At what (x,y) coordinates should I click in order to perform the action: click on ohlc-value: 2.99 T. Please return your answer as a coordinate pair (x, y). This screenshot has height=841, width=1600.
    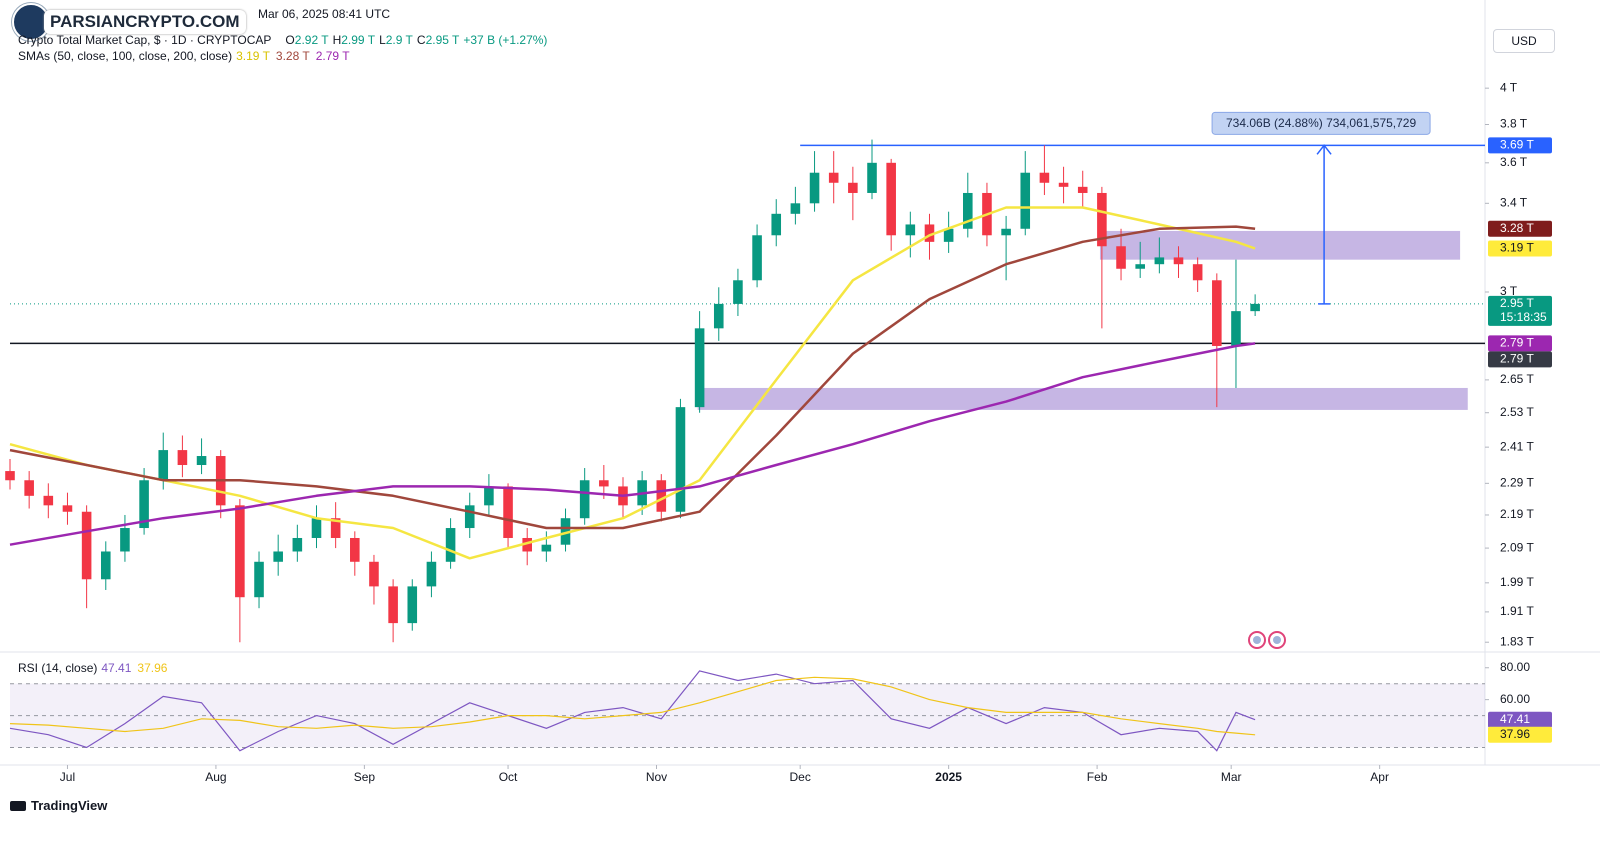
    Looking at the image, I should click on (358, 40).